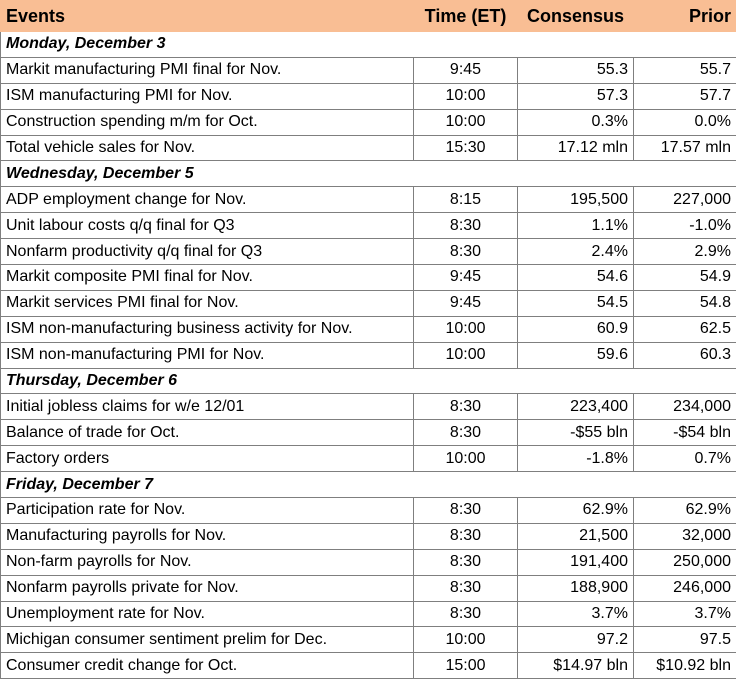 The height and width of the screenshot is (685, 736). I want to click on prior-cell: 32,000, so click(684, 536).